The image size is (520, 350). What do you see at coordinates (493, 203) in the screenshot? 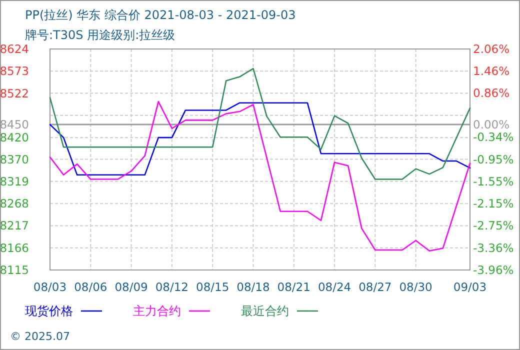
I see `y2-tick-label: -2.15%` at bounding box center [493, 203].